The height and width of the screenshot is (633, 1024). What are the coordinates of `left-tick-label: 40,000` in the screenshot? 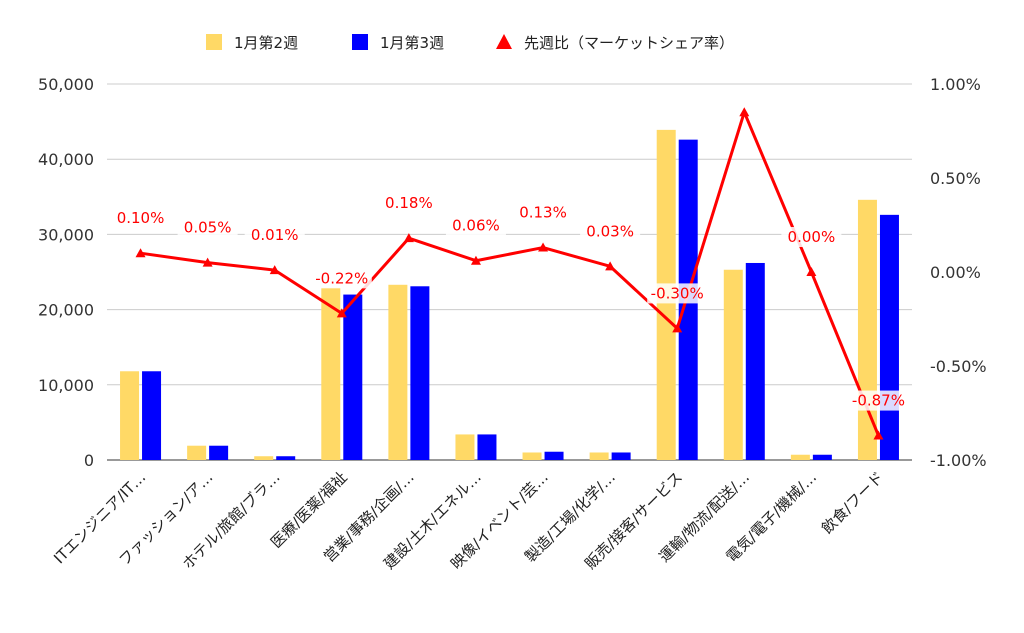 It's located at (66, 159).